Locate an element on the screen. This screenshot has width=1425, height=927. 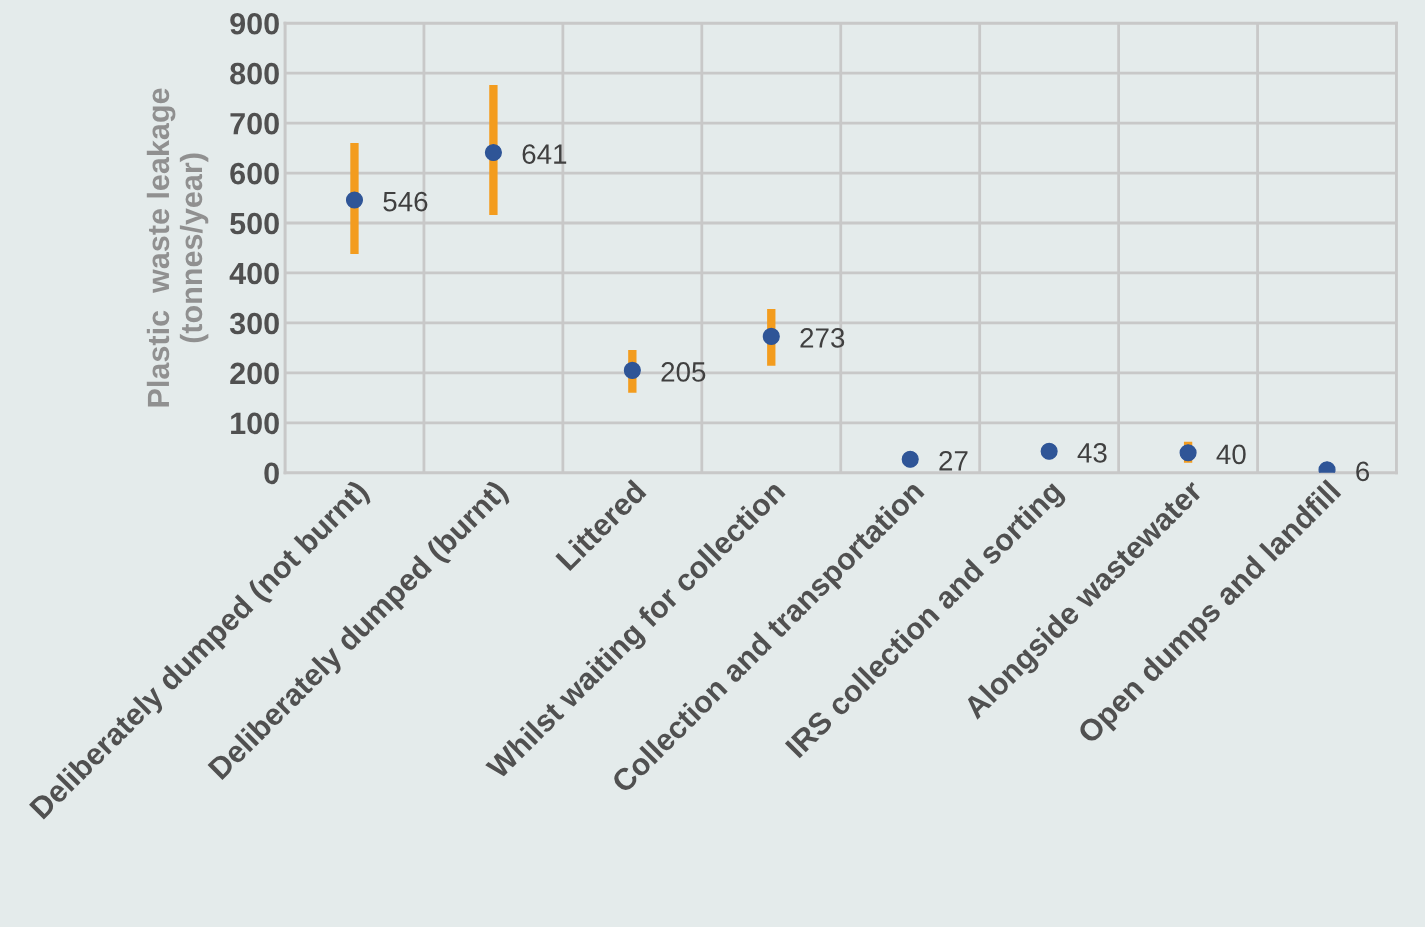
data-label: 40 is located at coordinates (1231, 454).